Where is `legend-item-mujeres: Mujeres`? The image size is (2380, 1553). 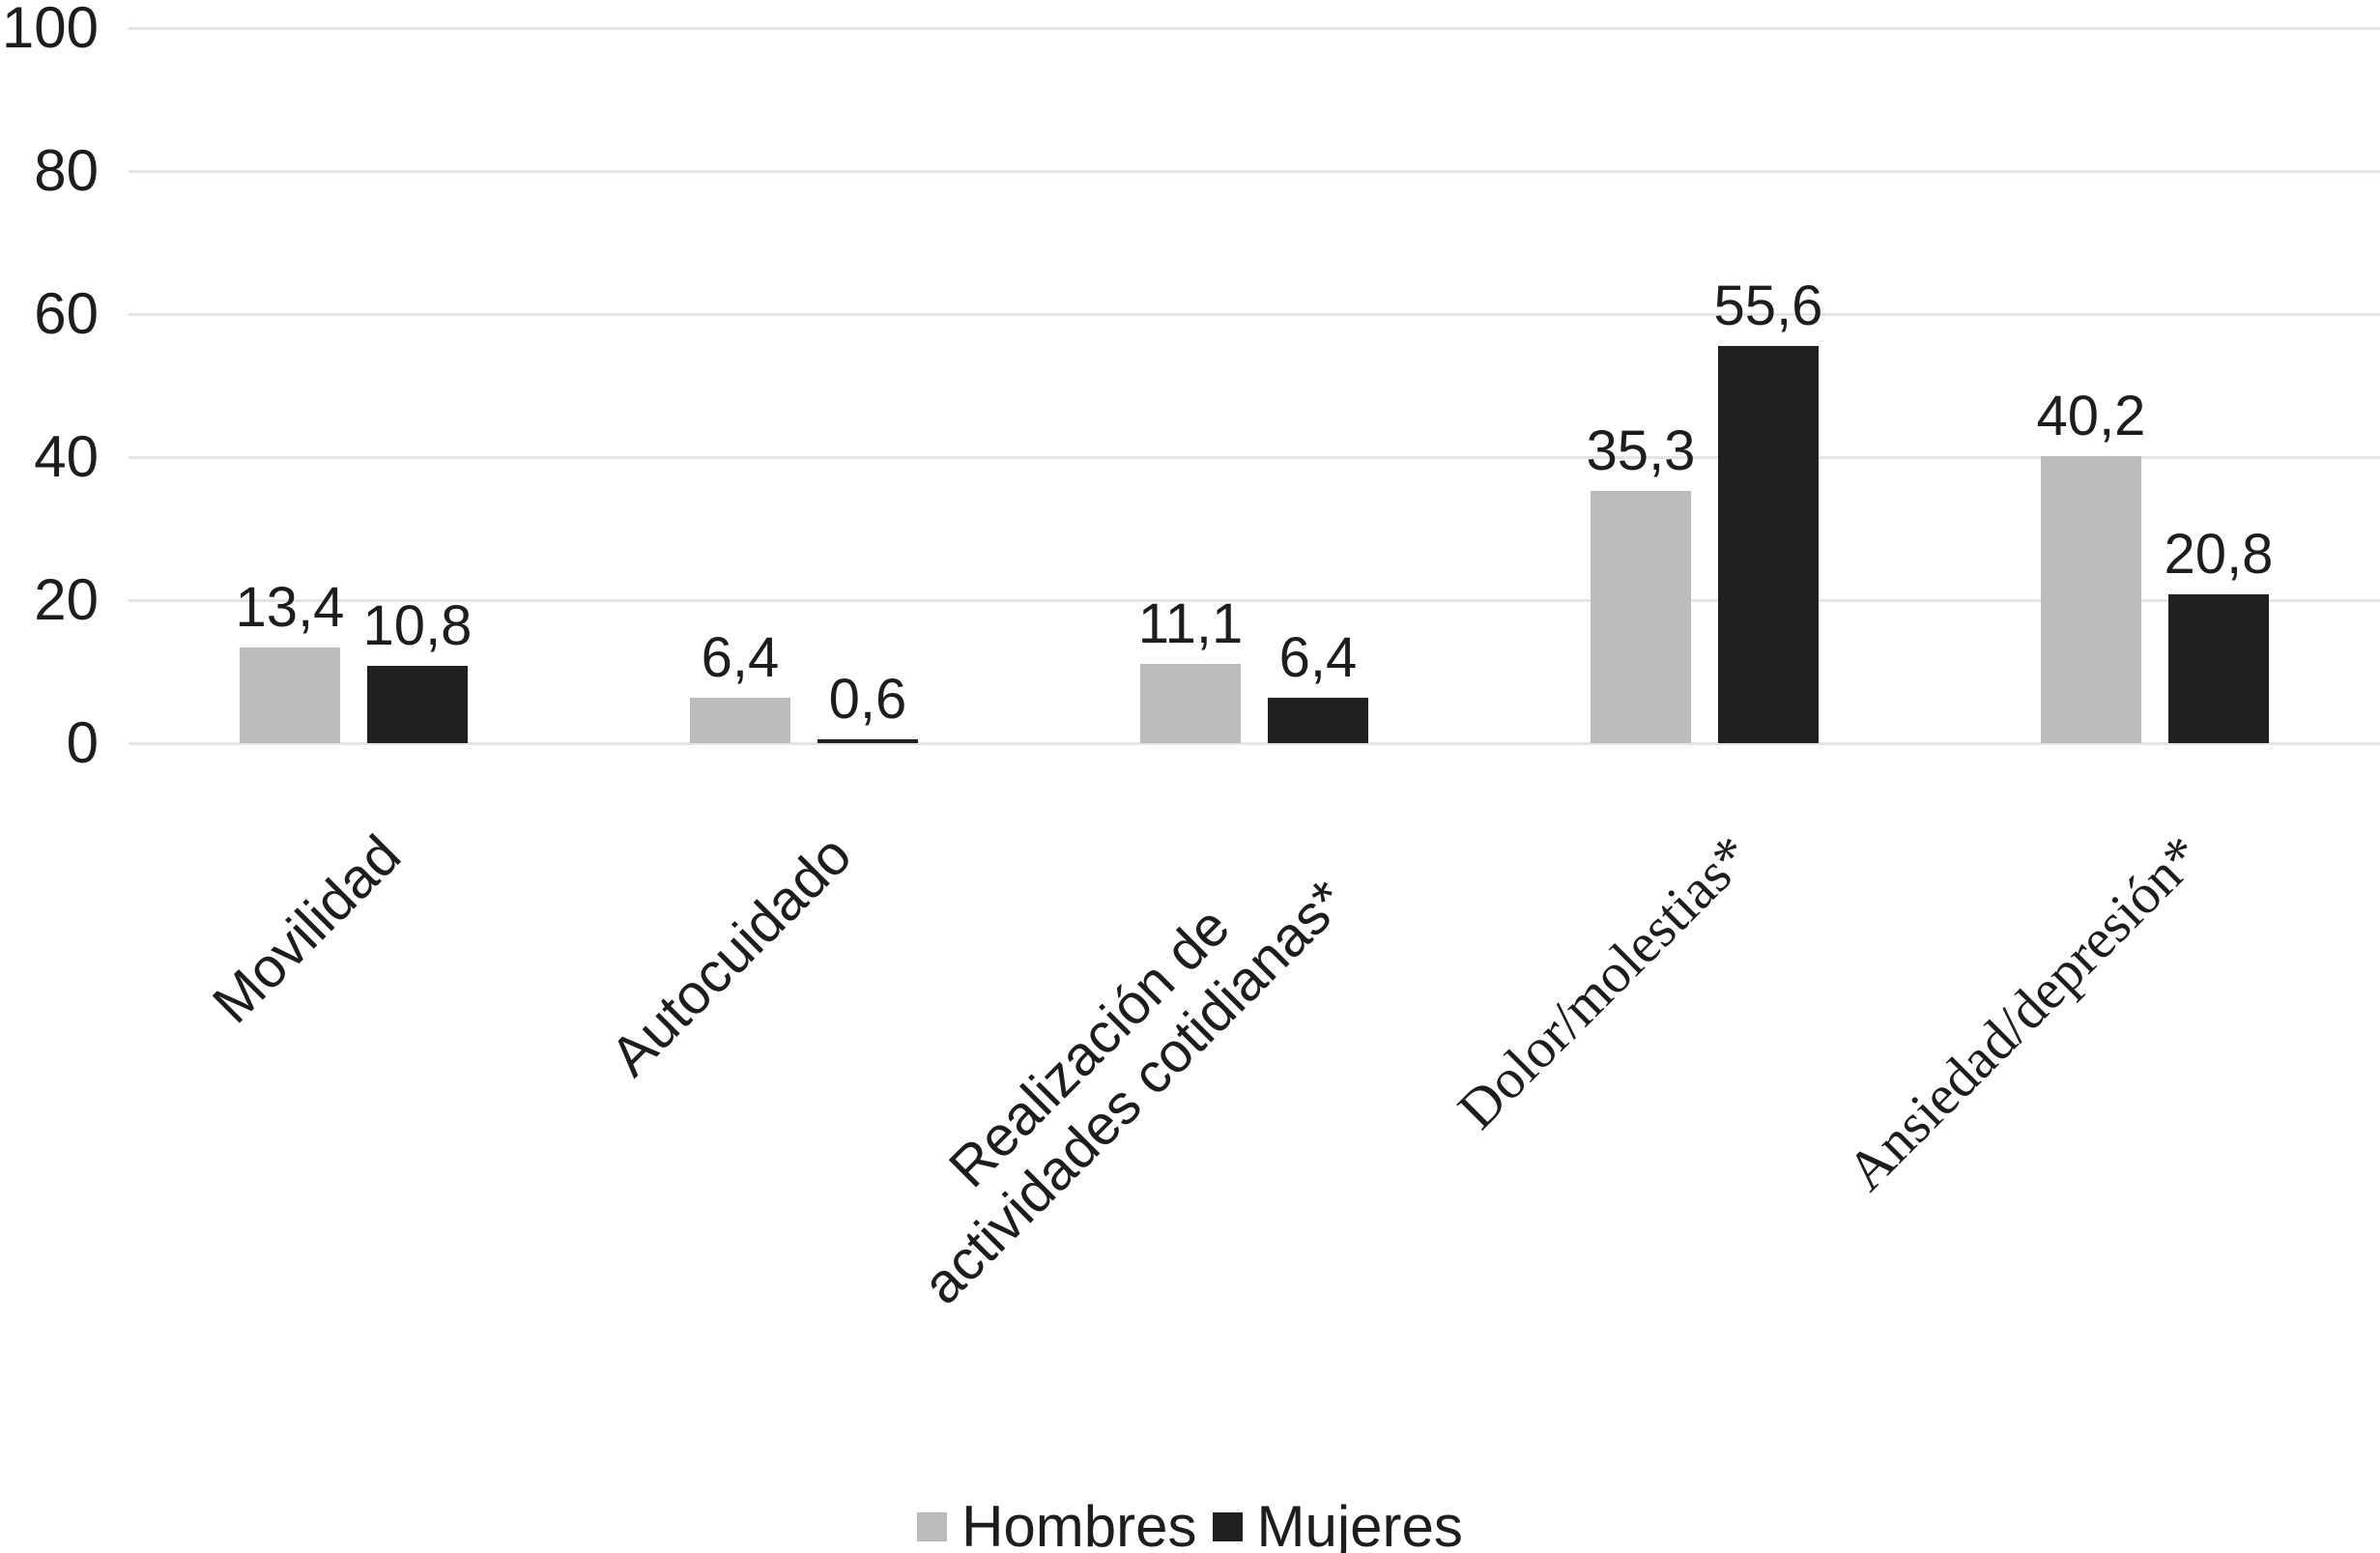
legend-item-mujeres: Mujeres is located at coordinates (1337, 1523).